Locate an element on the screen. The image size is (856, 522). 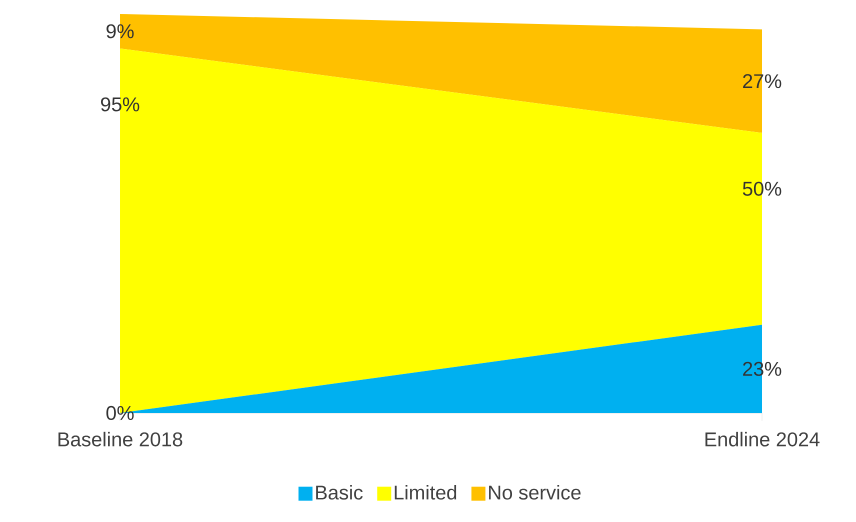
legend-label: Basic is located at coordinates (339, 492).